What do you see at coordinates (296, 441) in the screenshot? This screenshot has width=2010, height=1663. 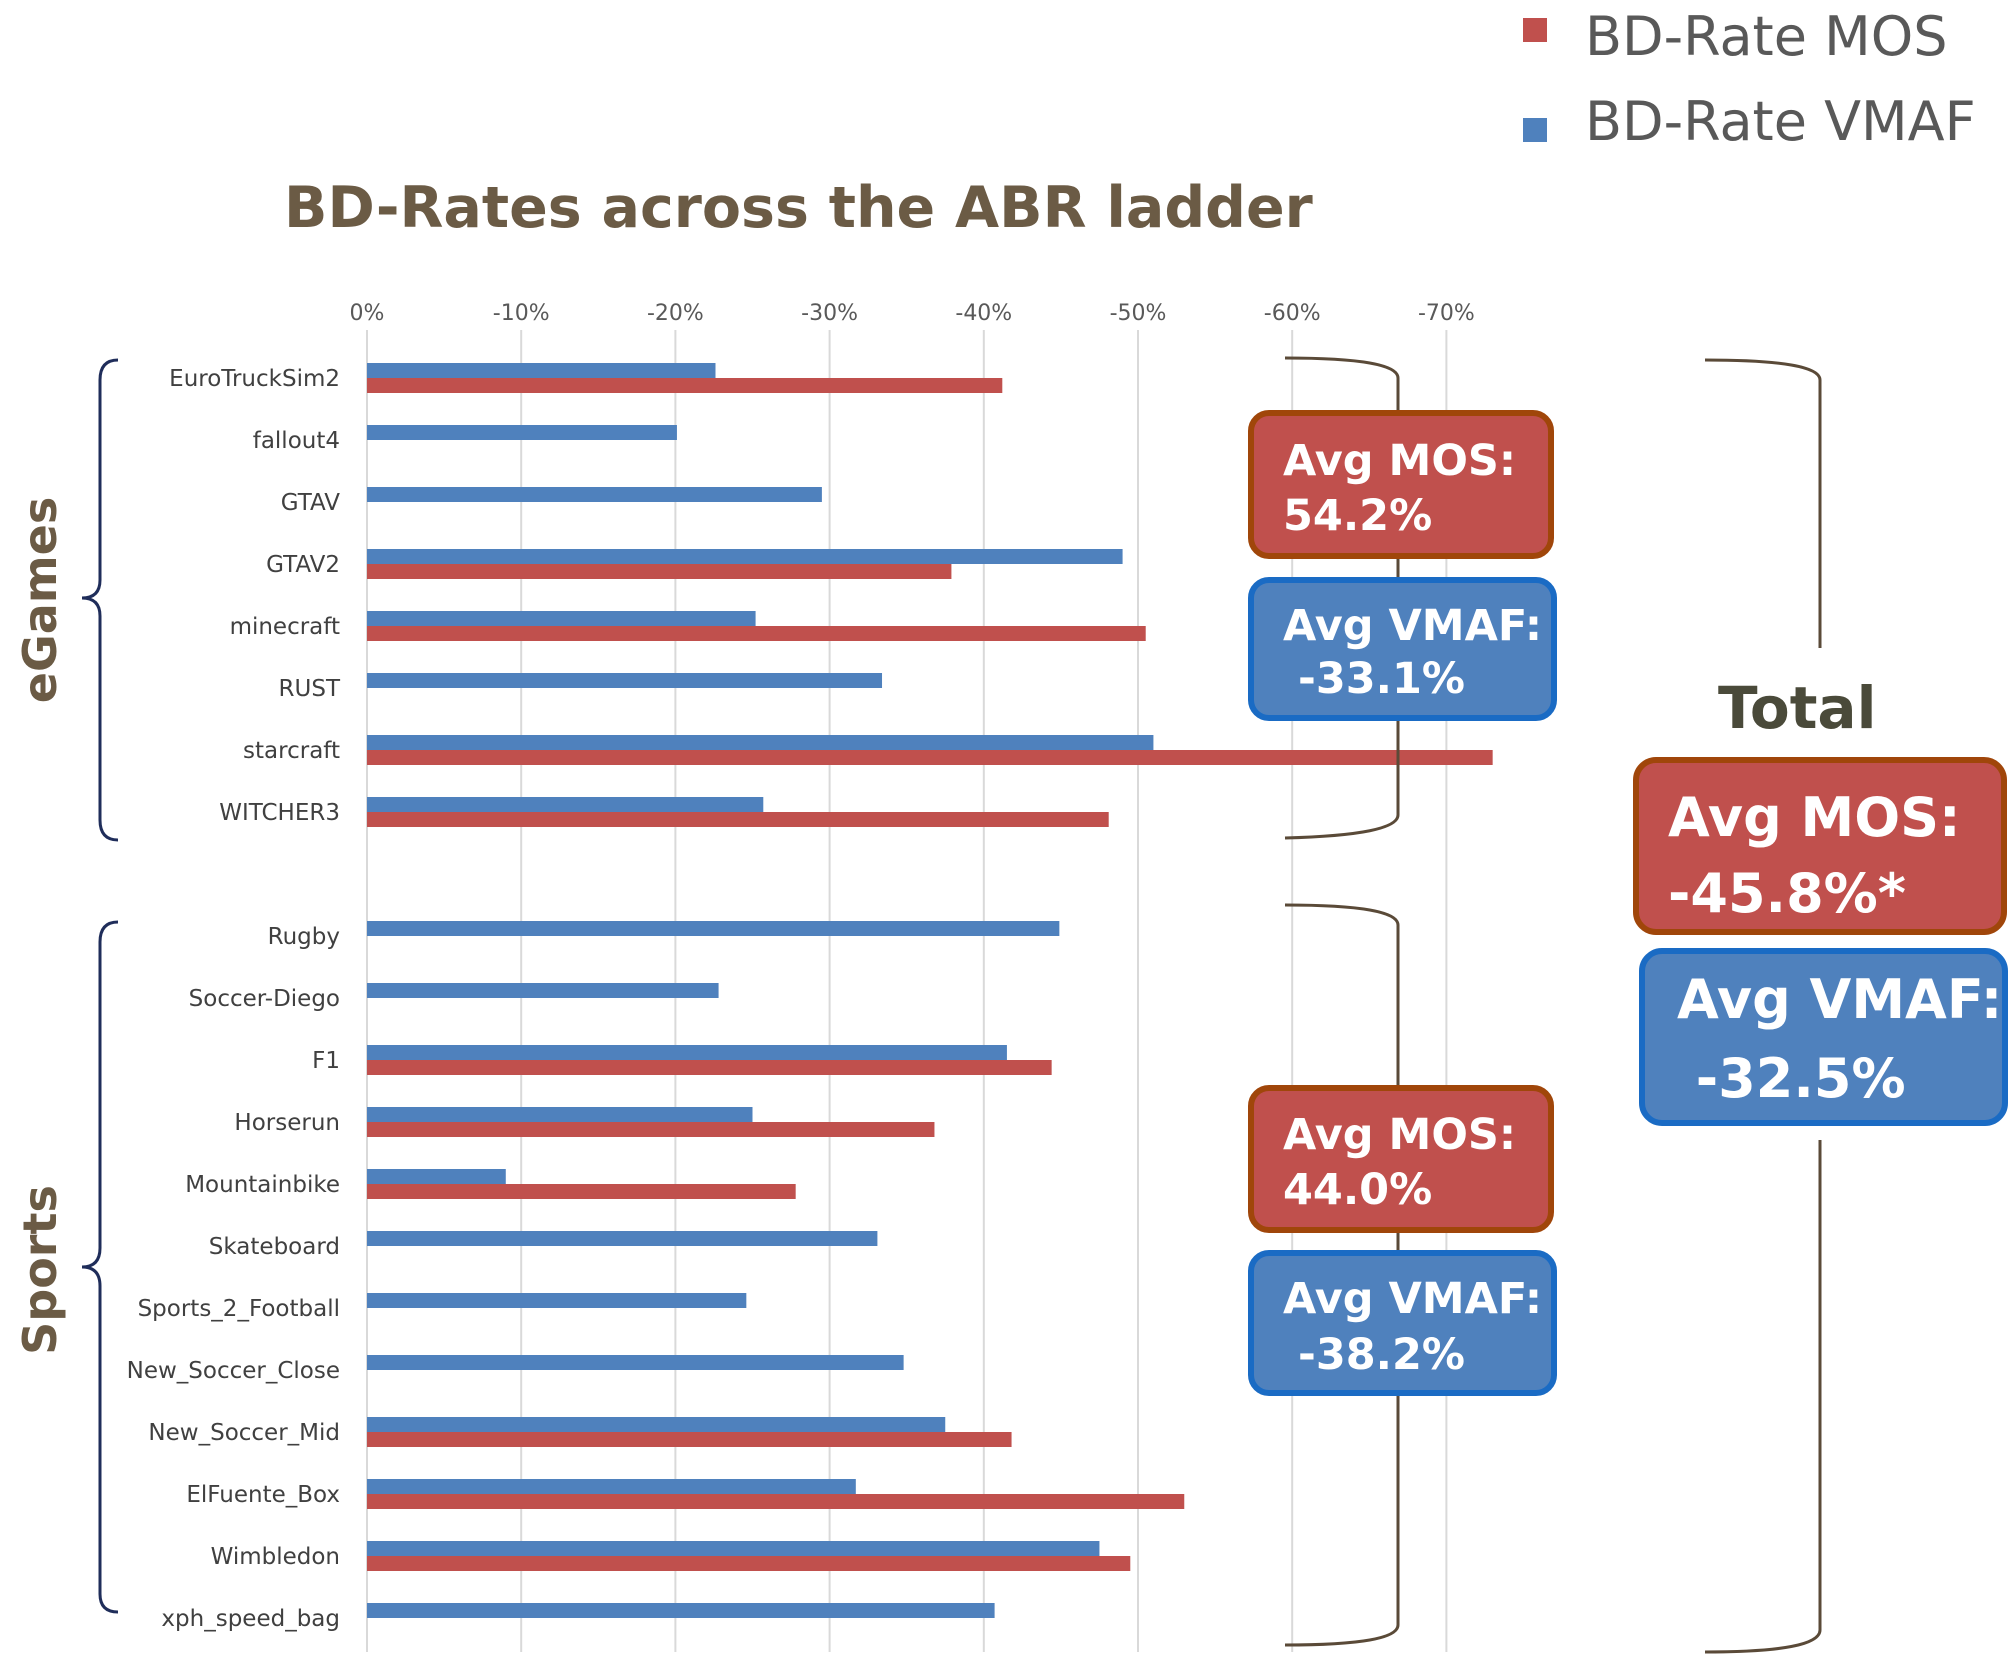 I see `category-label: fallout4` at bounding box center [296, 441].